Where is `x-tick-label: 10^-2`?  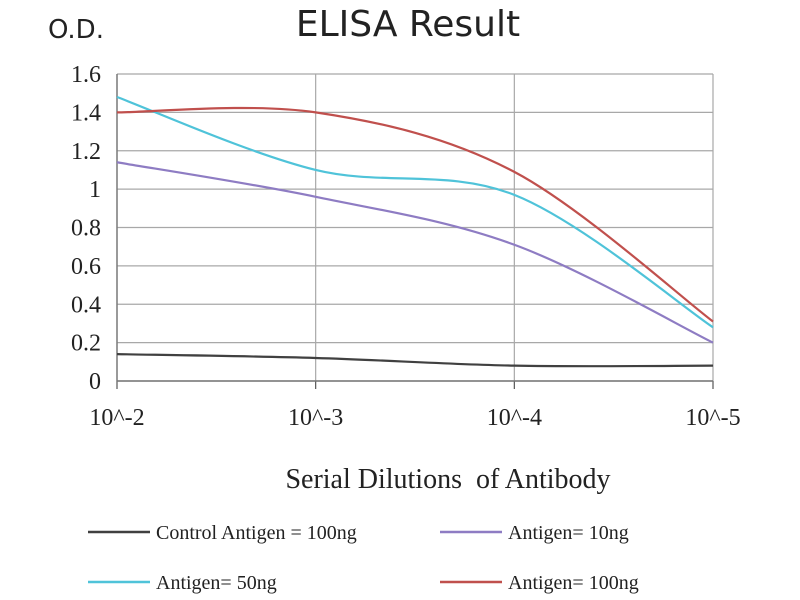 x-tick-label: 10^-2 is located at coordinates (116, 418).